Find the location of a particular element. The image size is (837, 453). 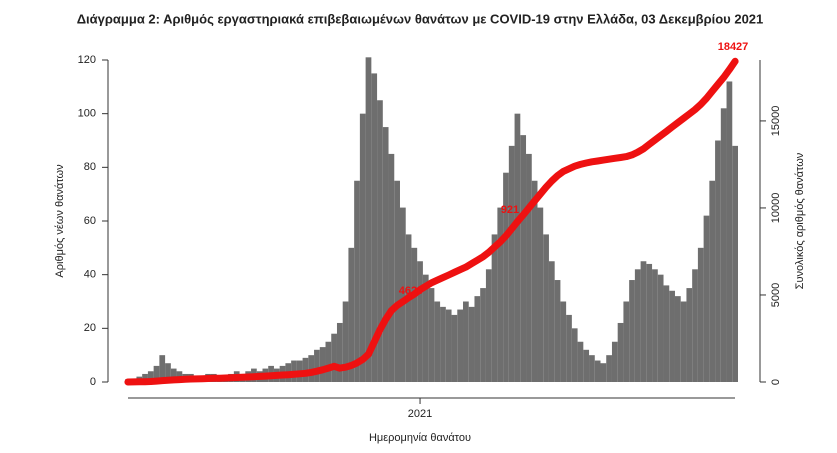

y2-axis-label: Συνολικός αριθμός θανάτων is located at coordinates (800, 220).